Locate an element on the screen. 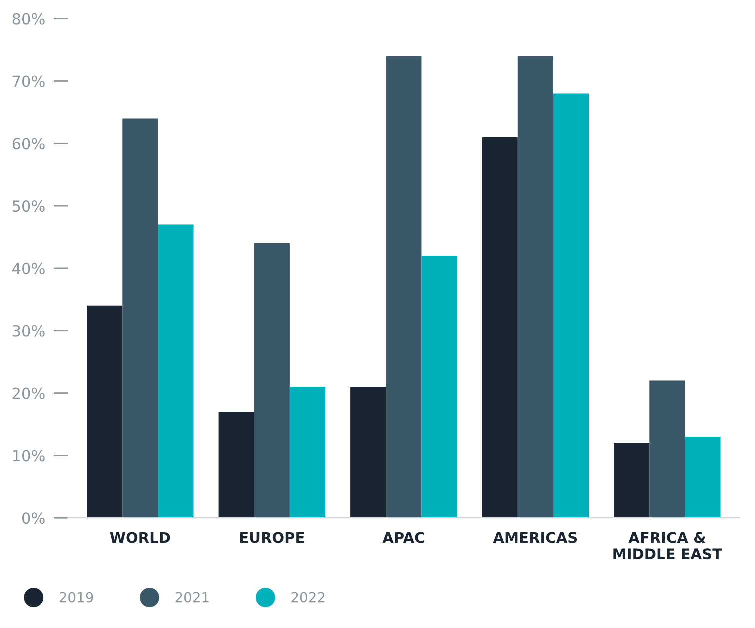 Image resolution: width=755 pixels, height=628 pixels. y-tick-label: 30% is located at coordinates (28, 331).